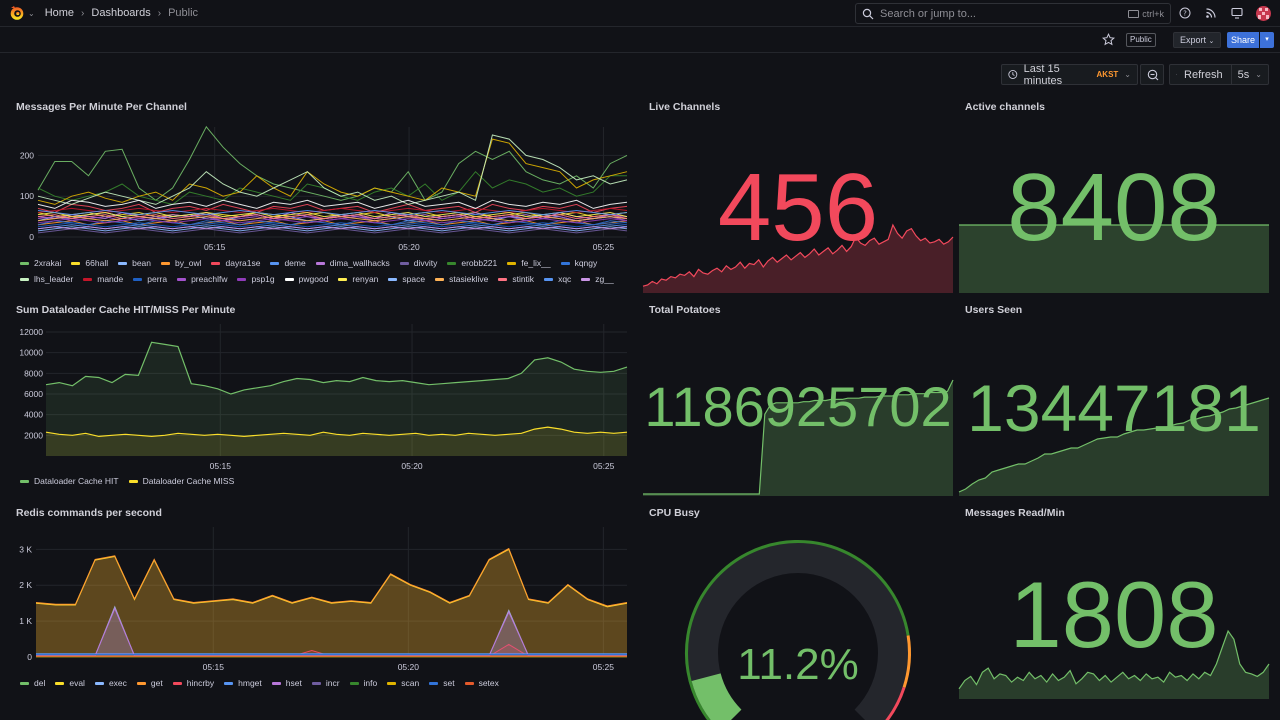  What do you see at coordinates (46, 279) in the screenshot?
I see `legend-item: lhs_leader` at bounding box center [46, 279].